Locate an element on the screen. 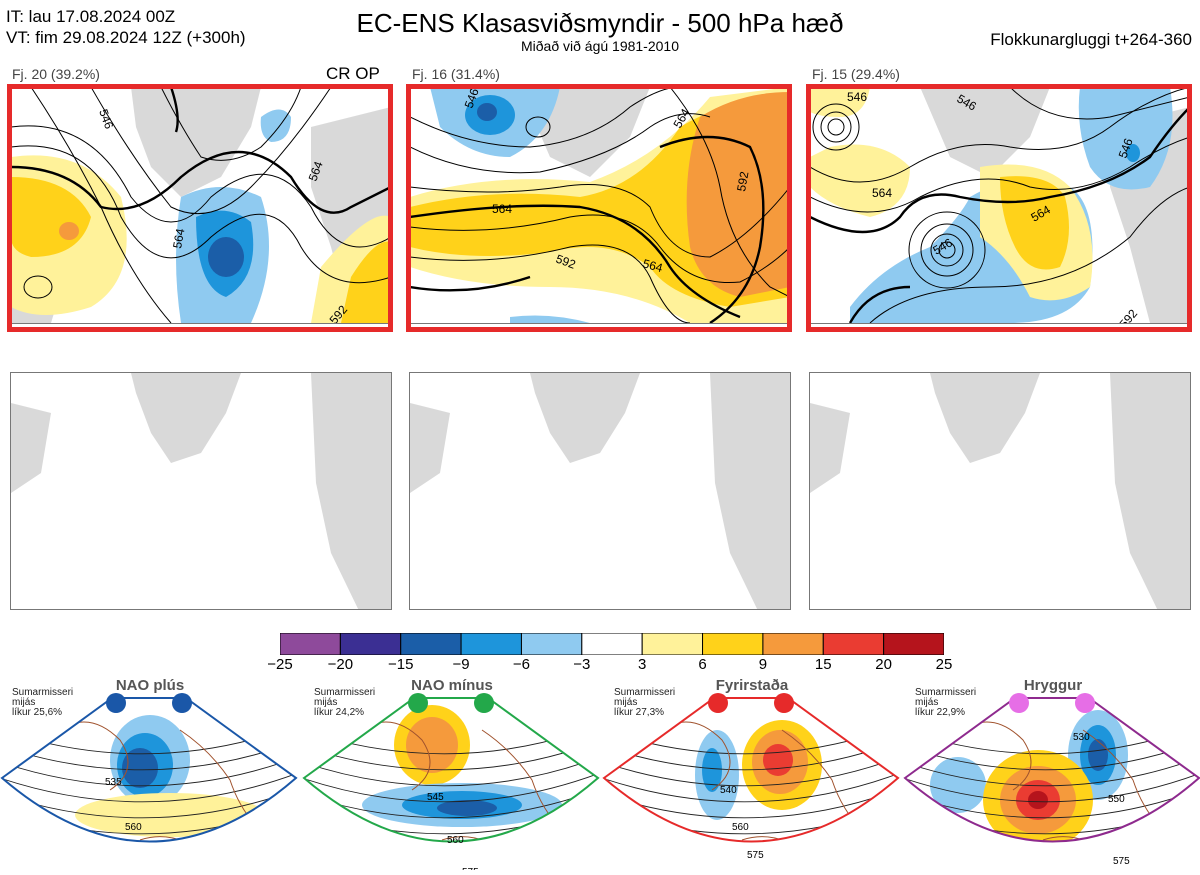 The width and height of the screenshot is (1200, 875). regime-panel: 530 550 575 is located at coordinates (1051, 782).